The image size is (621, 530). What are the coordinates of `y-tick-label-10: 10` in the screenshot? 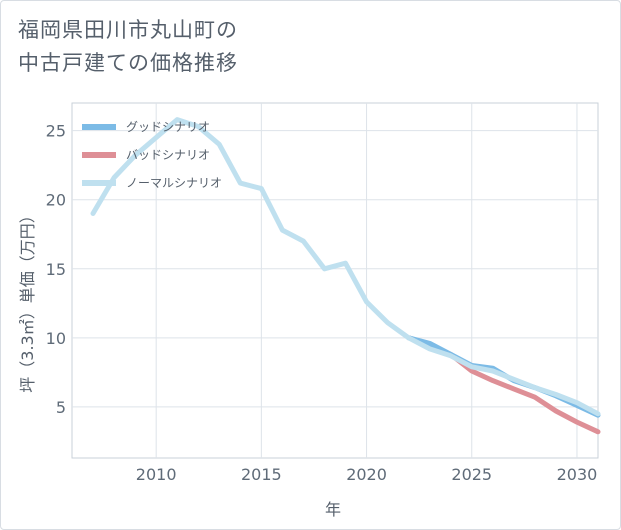 It's located at (56, 338).